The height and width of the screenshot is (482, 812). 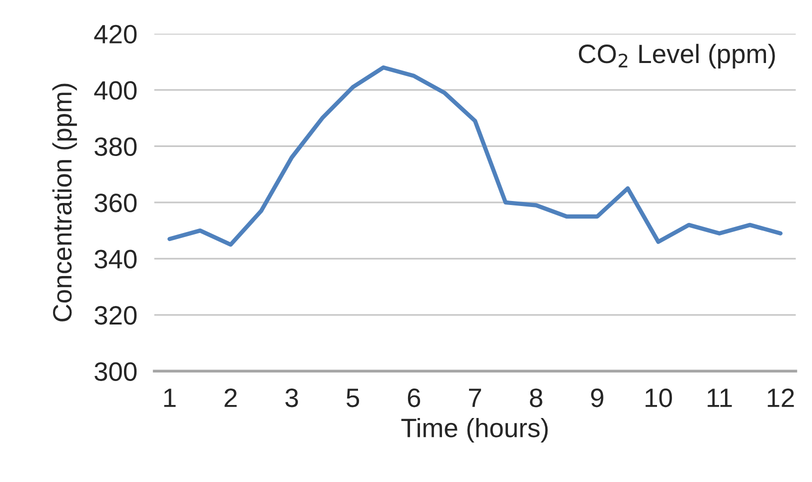 What do you see at coordinates (597, 398) in the screenshot?
I see `x-tick-label: 9` at bounding box center [597, 398].